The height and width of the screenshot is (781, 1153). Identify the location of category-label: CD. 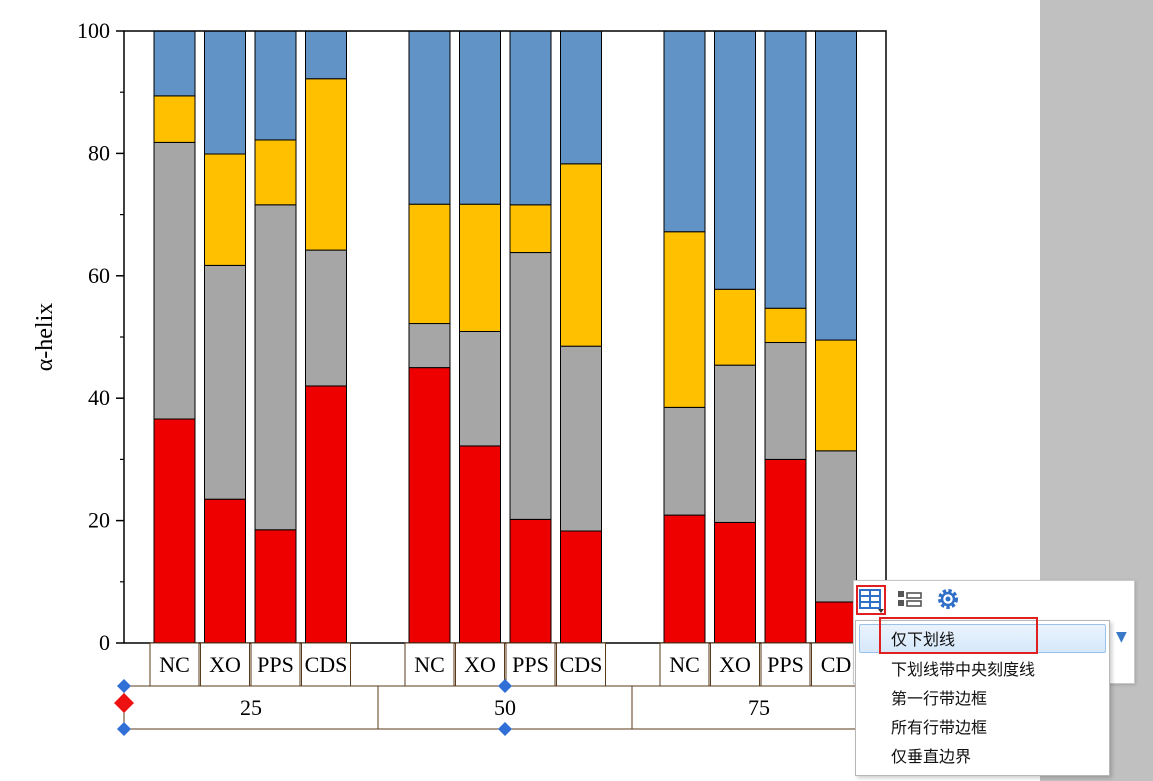
(836, 664).